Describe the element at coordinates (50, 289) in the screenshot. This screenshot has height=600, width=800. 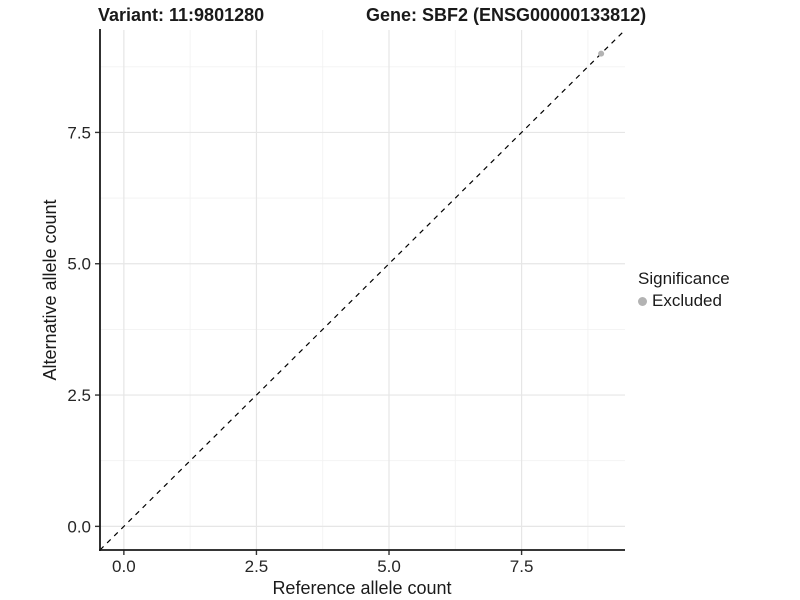
I see `y-axis-title: Alternative allele count` at that location.